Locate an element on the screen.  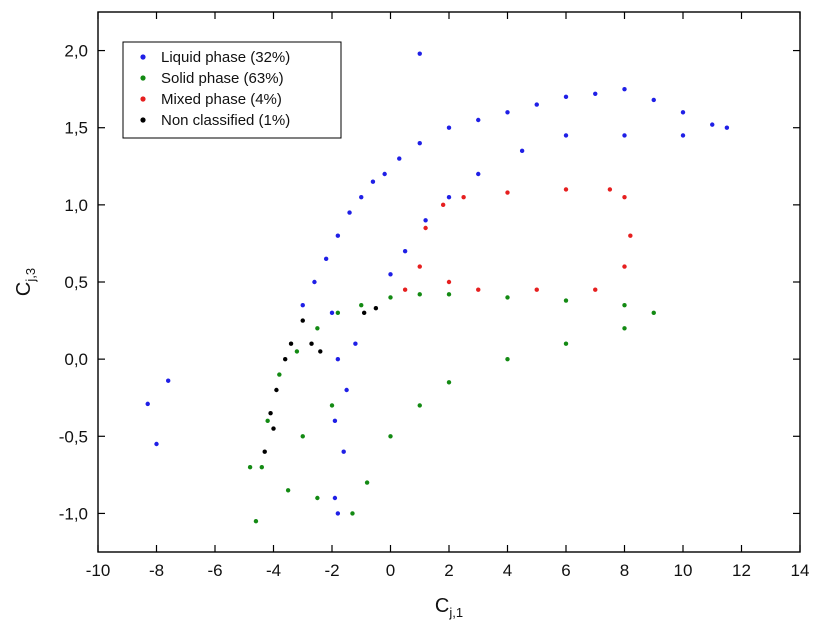
x-tick-label: 14 is located at coordinates (800, 570).